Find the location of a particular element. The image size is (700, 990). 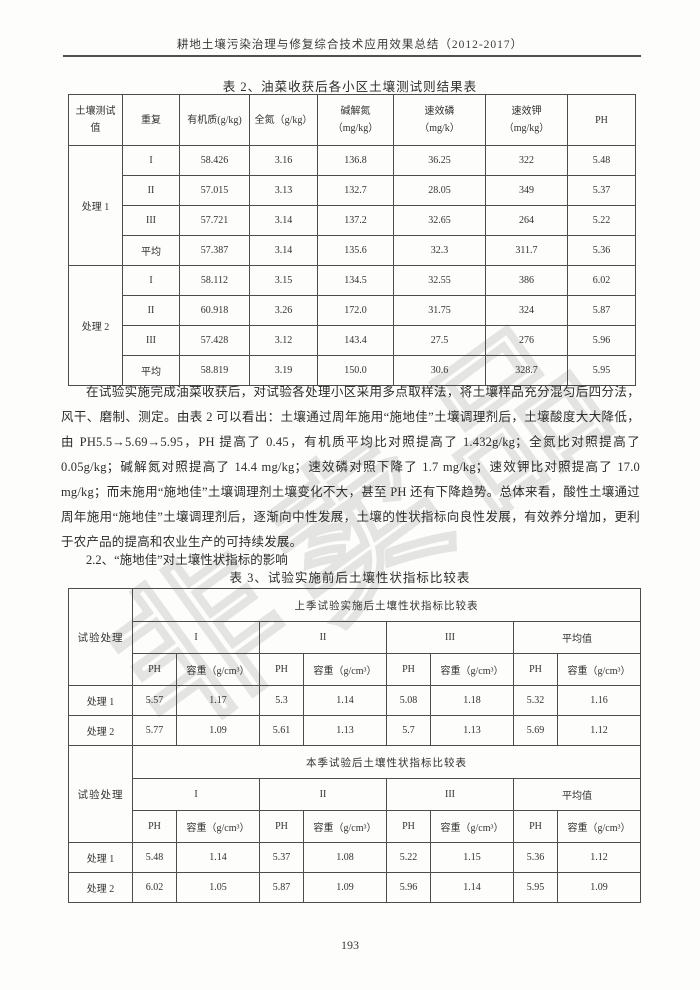

cell: 5.95 is located at coordinates (535, 887).